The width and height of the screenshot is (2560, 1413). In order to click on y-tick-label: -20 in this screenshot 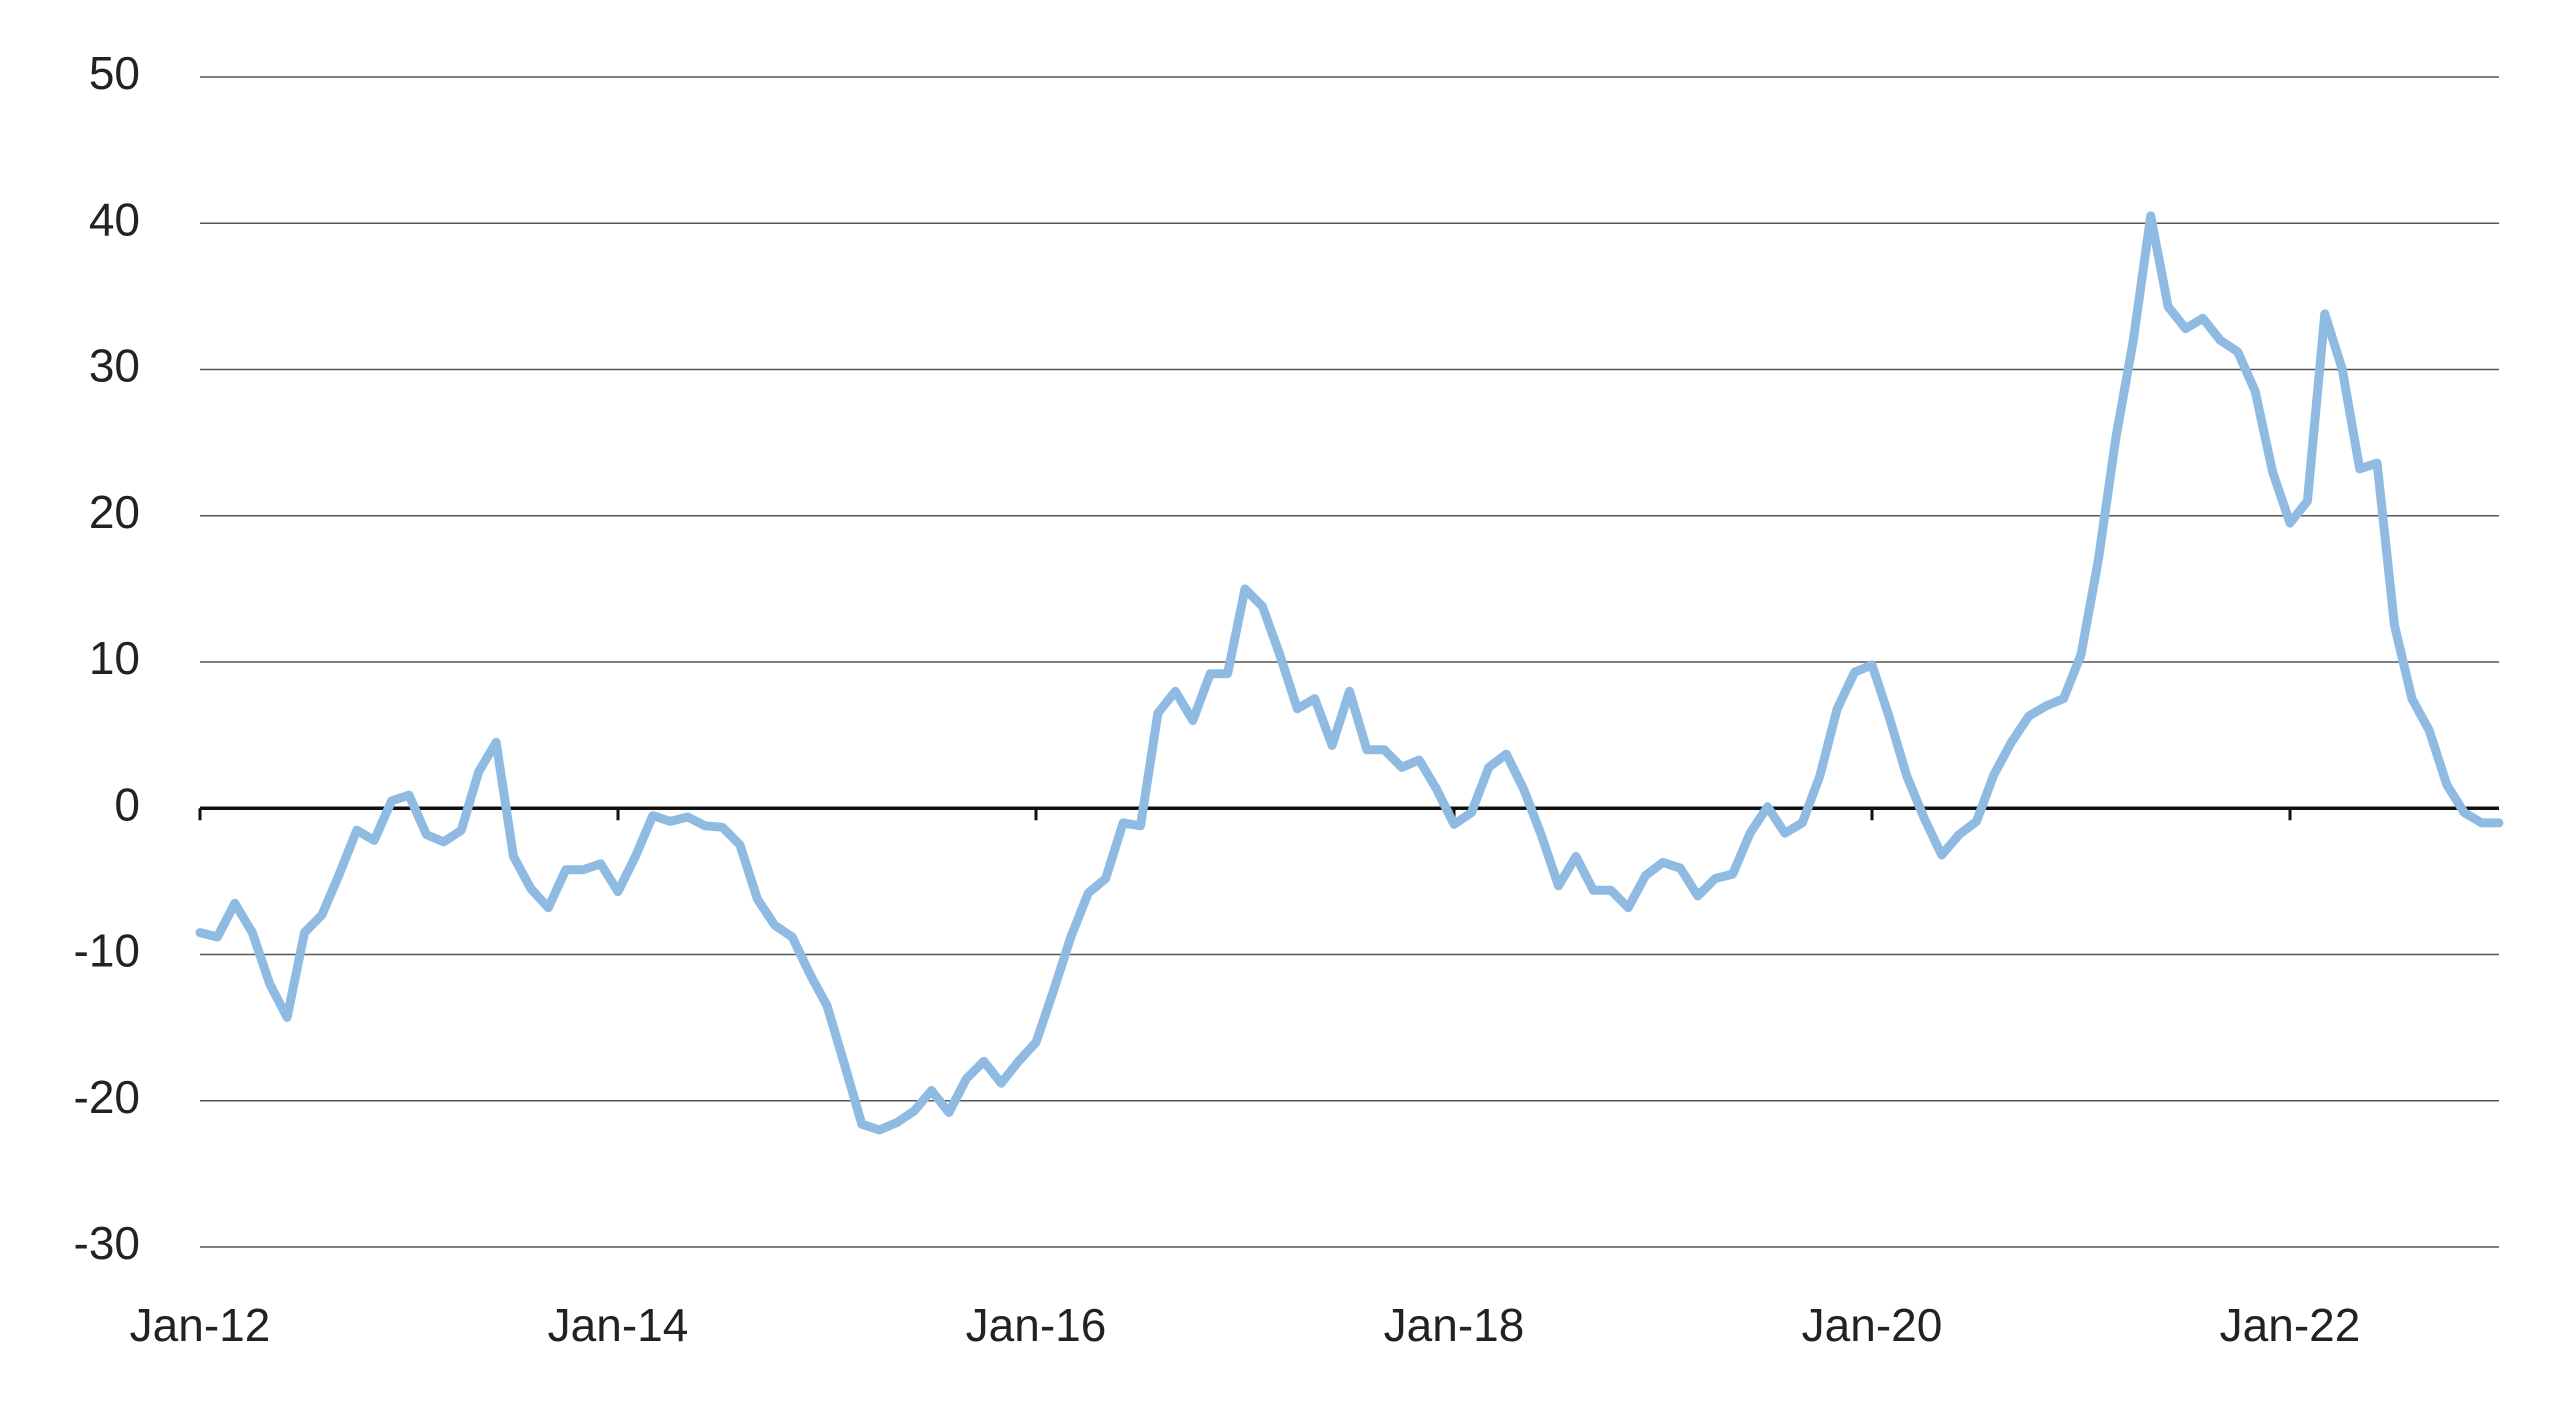, I will do `click(107, 1097)`.